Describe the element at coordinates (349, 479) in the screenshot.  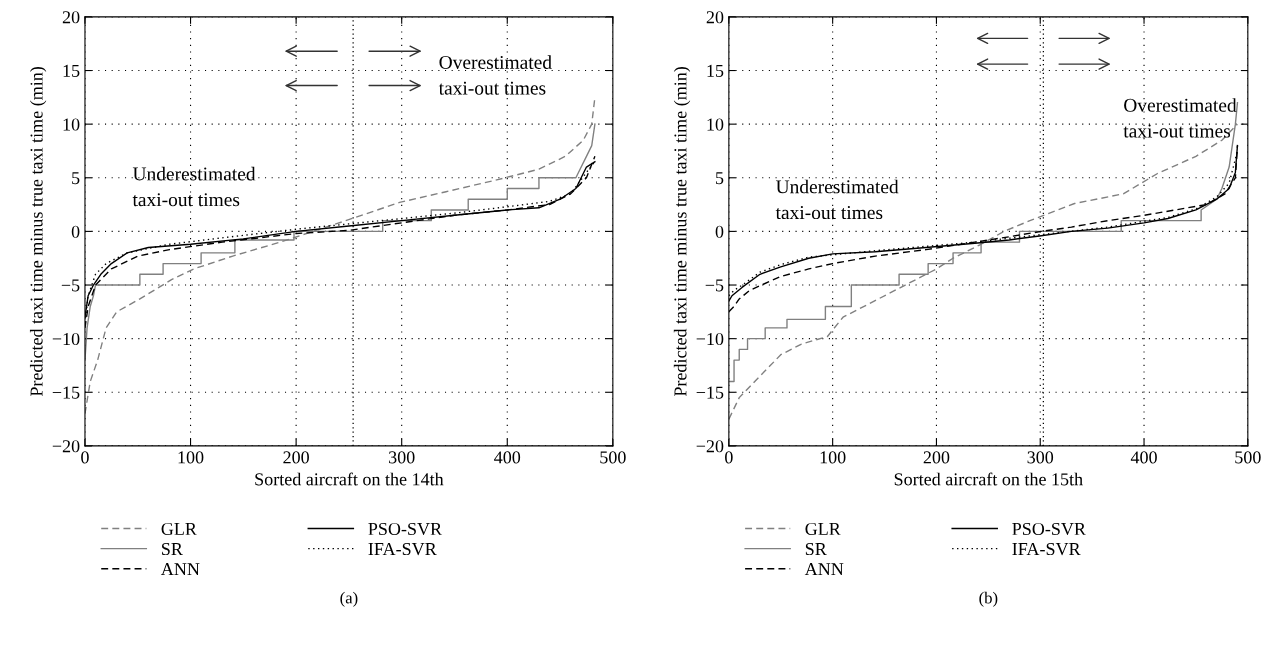
I see `x-axis-title: Sorted aircraft on the 14th` at that location.